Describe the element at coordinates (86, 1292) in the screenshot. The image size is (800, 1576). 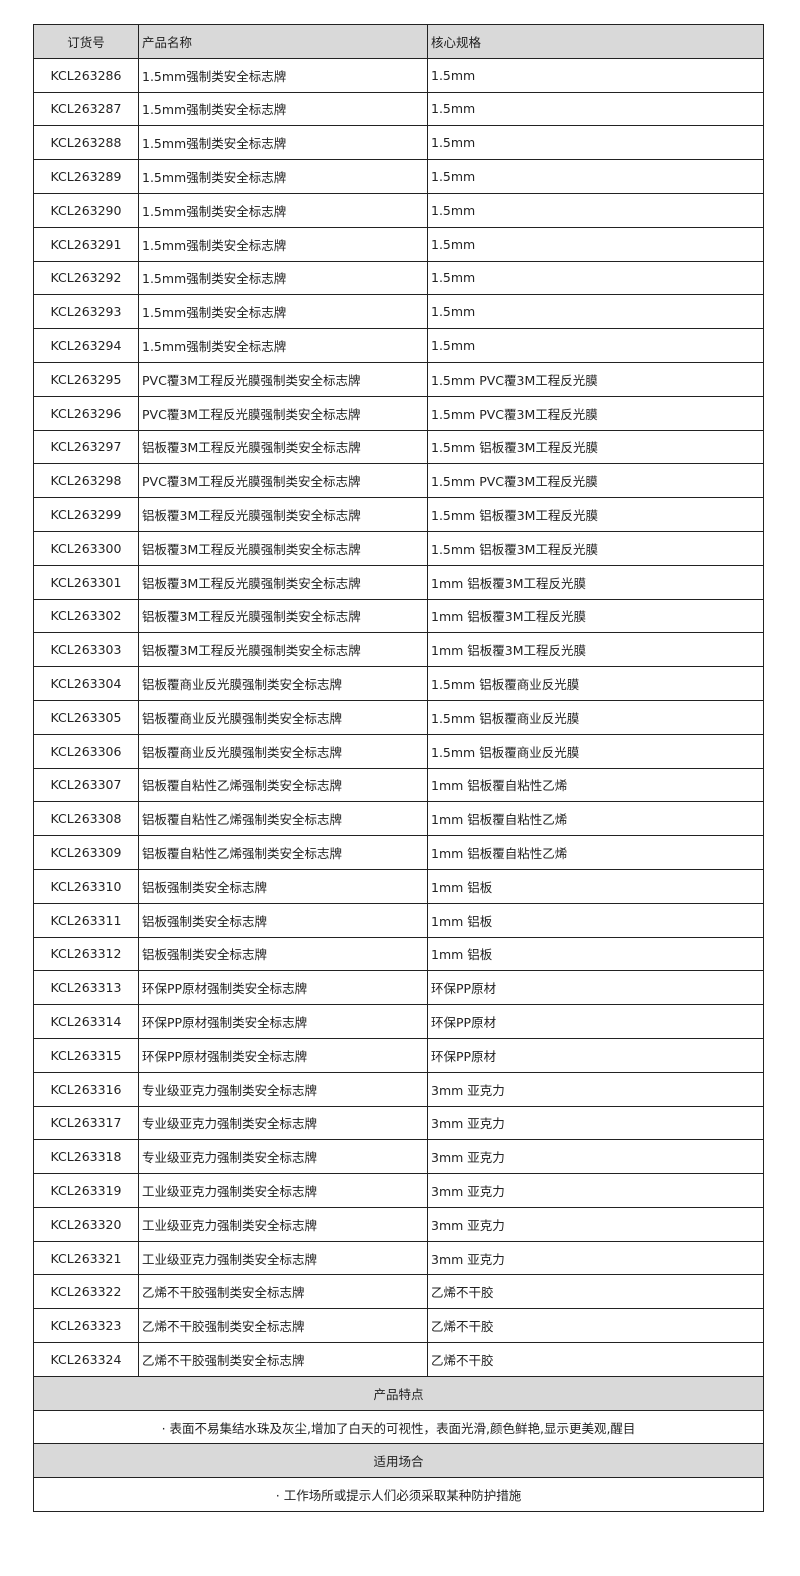
I see `order-number-cell: KCL263322` at that location.